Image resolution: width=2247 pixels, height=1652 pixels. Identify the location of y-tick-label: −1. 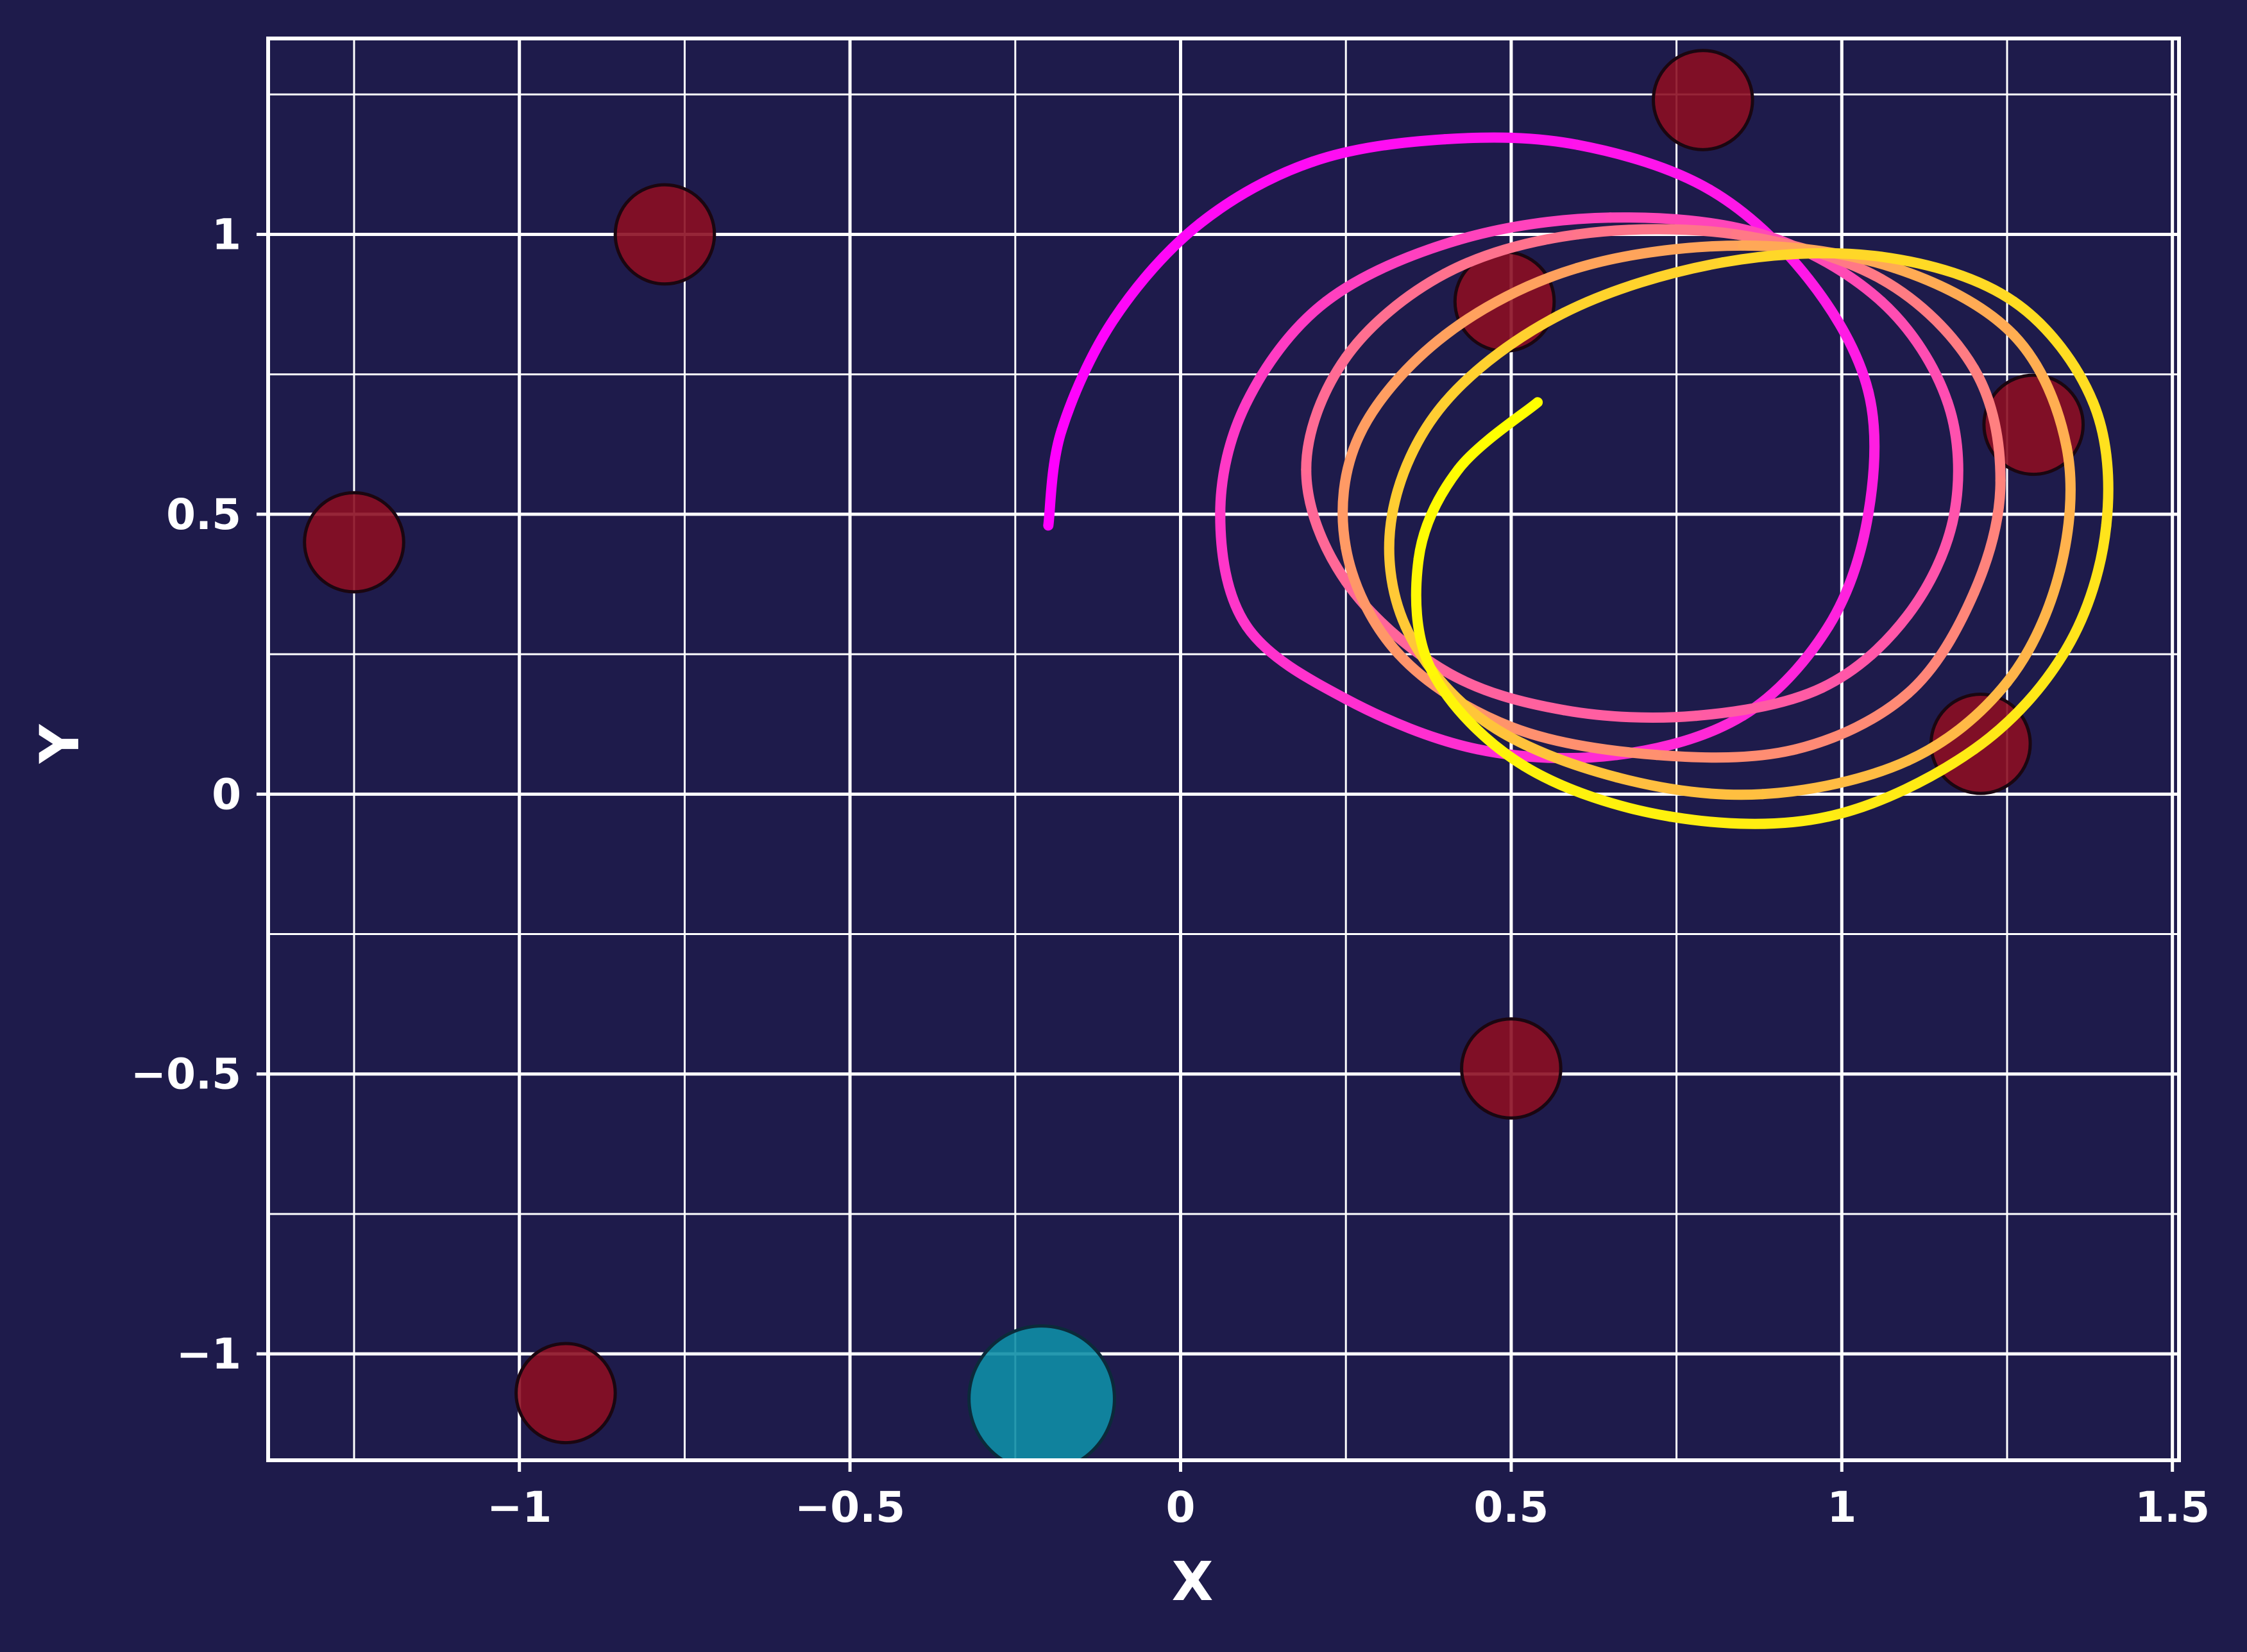
(208, 1354).